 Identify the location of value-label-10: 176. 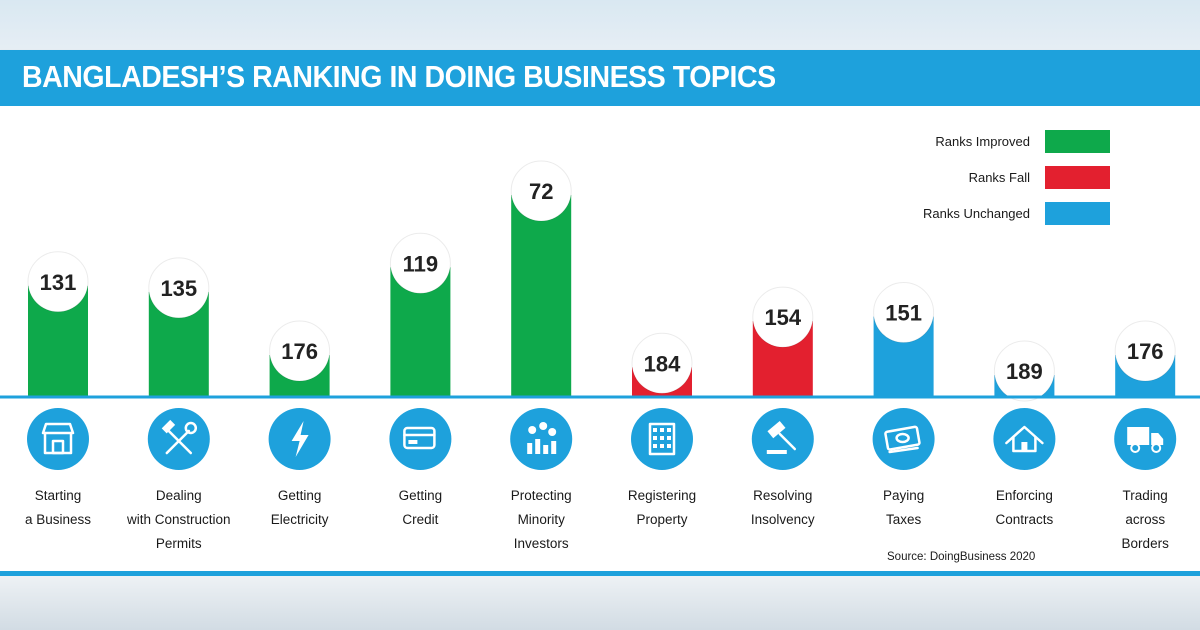
(1145, 351).